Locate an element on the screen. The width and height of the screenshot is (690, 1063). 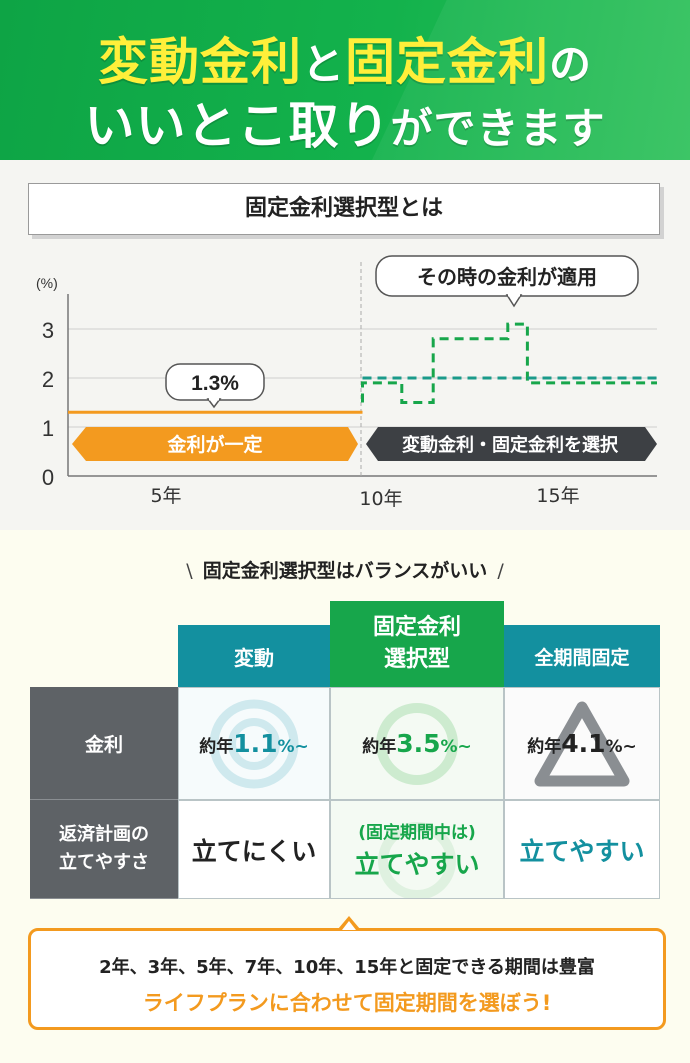
x-tick-10: 10年 is located at coordinates (380, 499).